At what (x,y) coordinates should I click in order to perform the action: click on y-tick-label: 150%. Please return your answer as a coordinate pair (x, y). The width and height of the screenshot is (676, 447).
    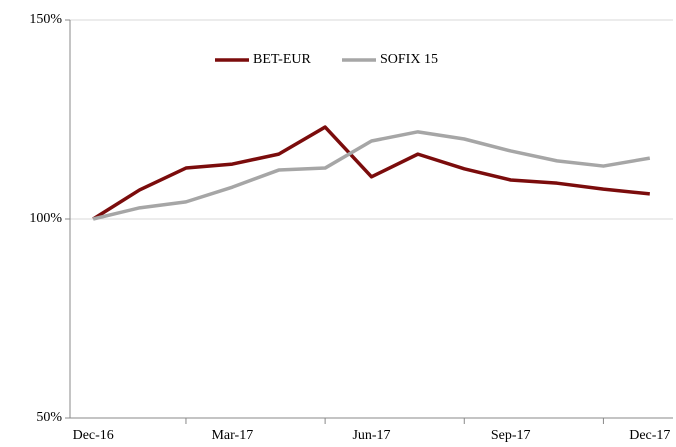
    Looking at the image, I should click on (45, 19).